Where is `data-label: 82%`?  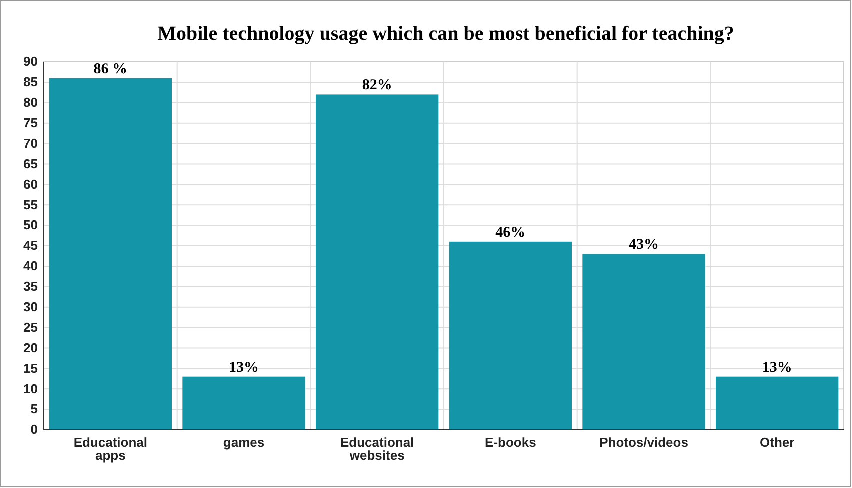
data-label: 82% is located at coordinates (377, 86).